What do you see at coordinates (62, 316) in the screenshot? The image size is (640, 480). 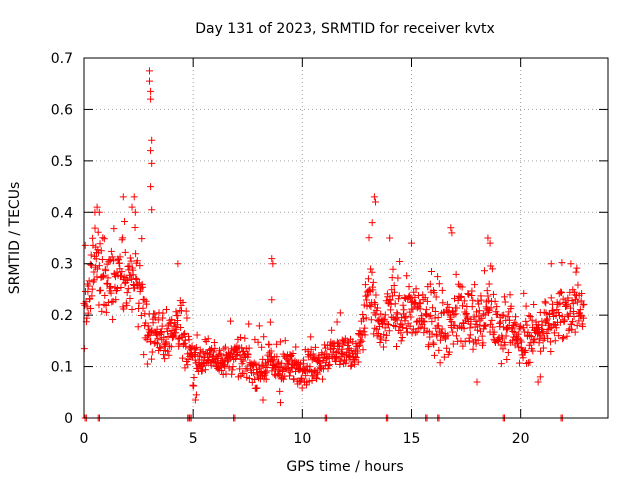 I see `y-tick-label: 0.2` at bounding box center [62, 316].